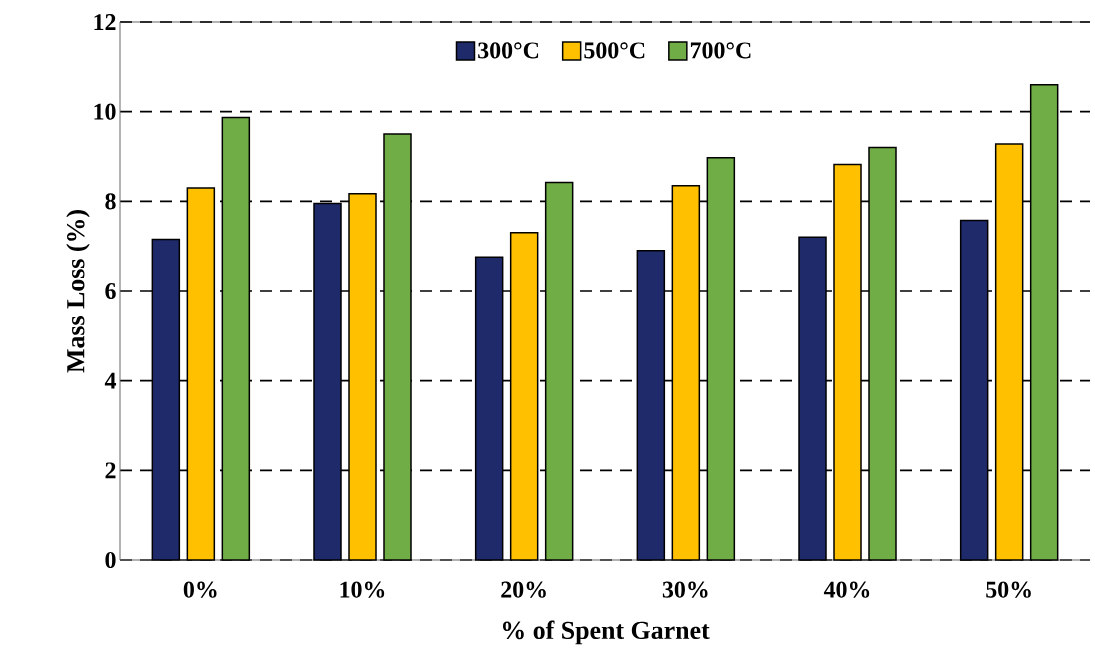 The width and height of the screenshot is (1095, 669). What do you see at coordinates (523, 589) in the screenshot?
I see `x-tick-label: 20%` at bounding box center [523, 589].